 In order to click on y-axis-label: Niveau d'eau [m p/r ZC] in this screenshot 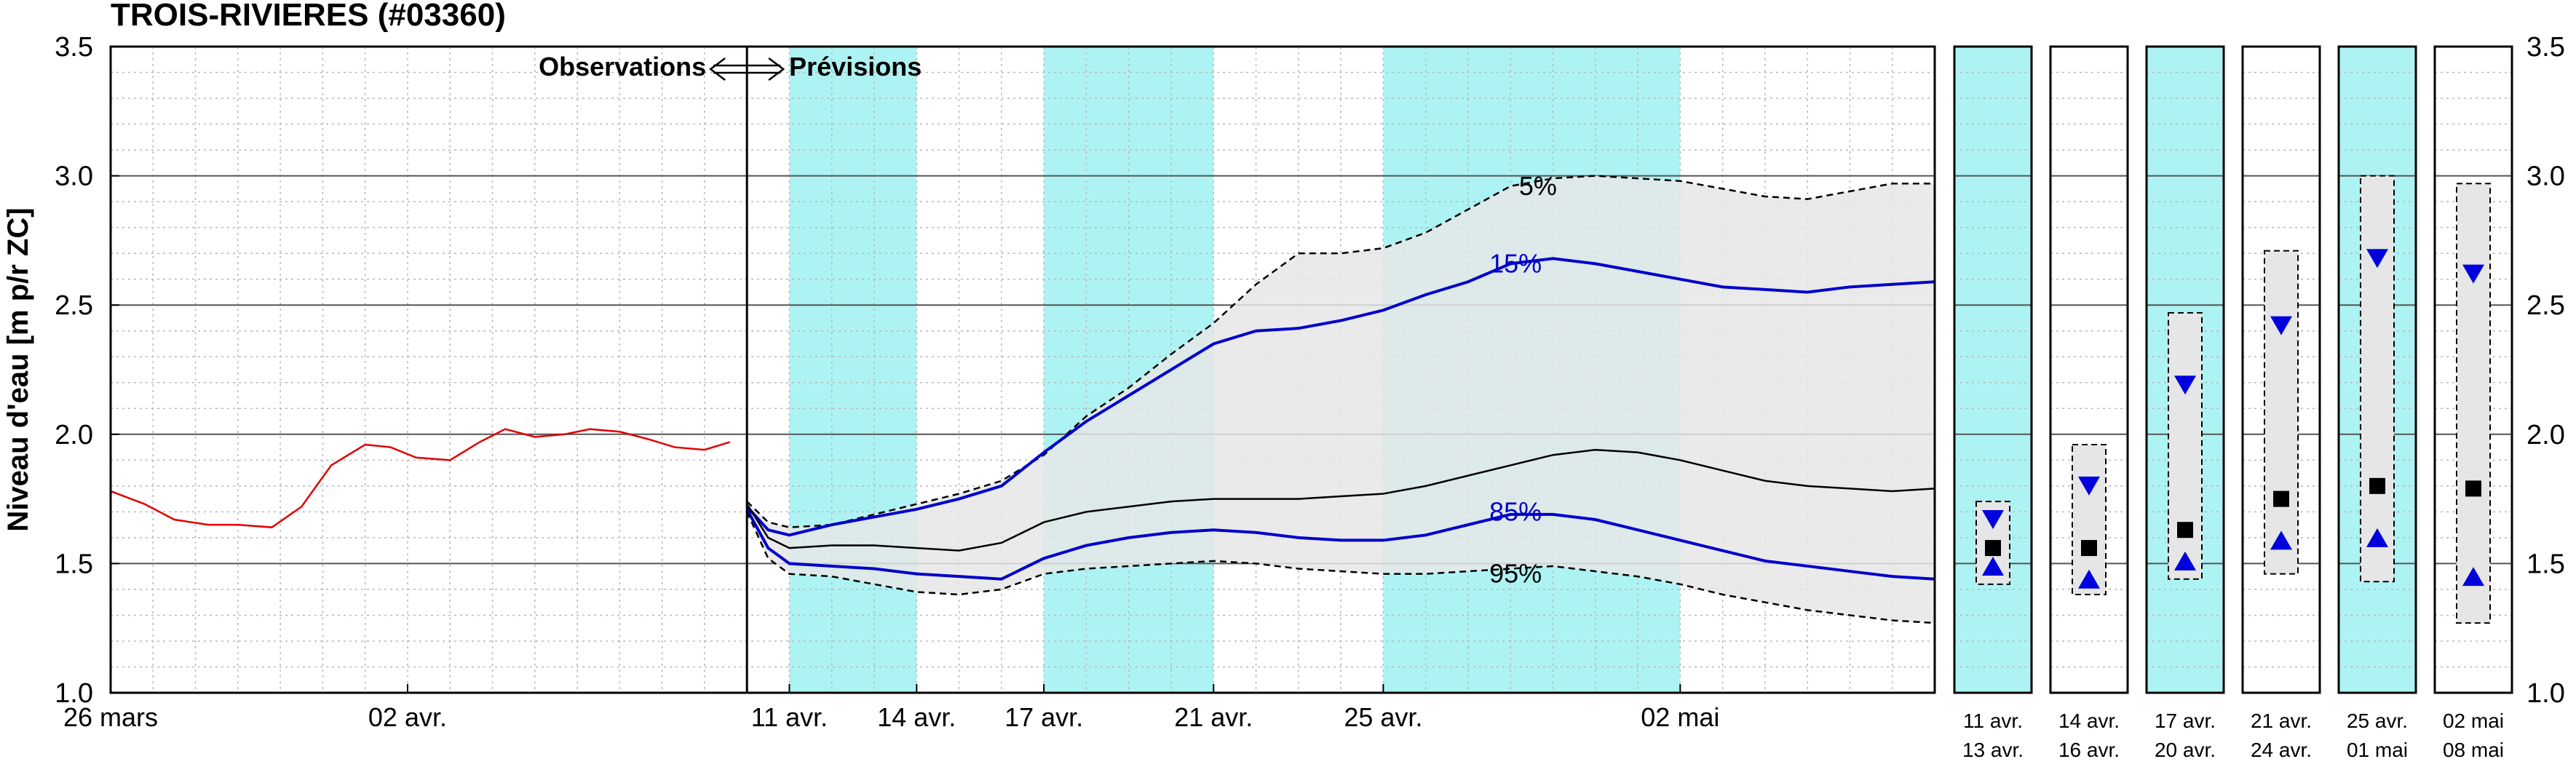, I will do `click(18, 369)`.